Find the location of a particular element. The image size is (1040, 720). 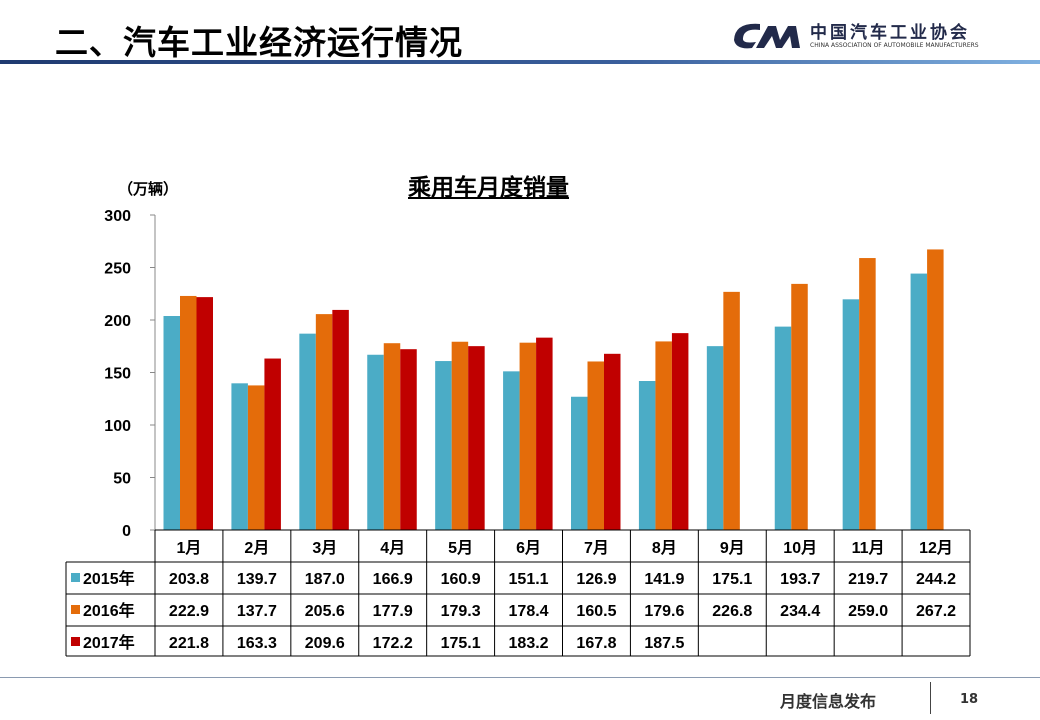

bar-2016年-4月 is located at coordinates (392, 436).